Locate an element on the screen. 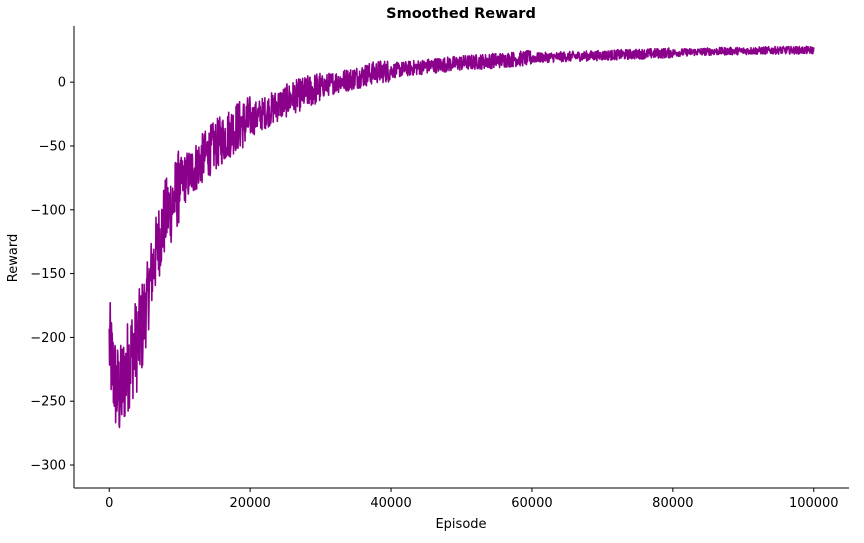  y-axis-label: Reward is located at coordinates (13, 258).